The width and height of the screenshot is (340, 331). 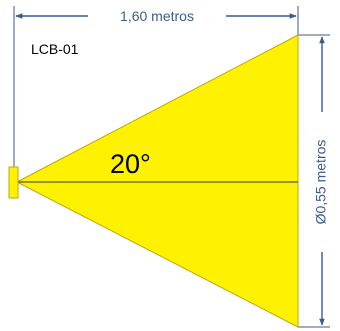 What do you see at coordinates (130, 164) in the screenshot?
I see `beam-angle-label: 20°` at bounding box center [130, 164].